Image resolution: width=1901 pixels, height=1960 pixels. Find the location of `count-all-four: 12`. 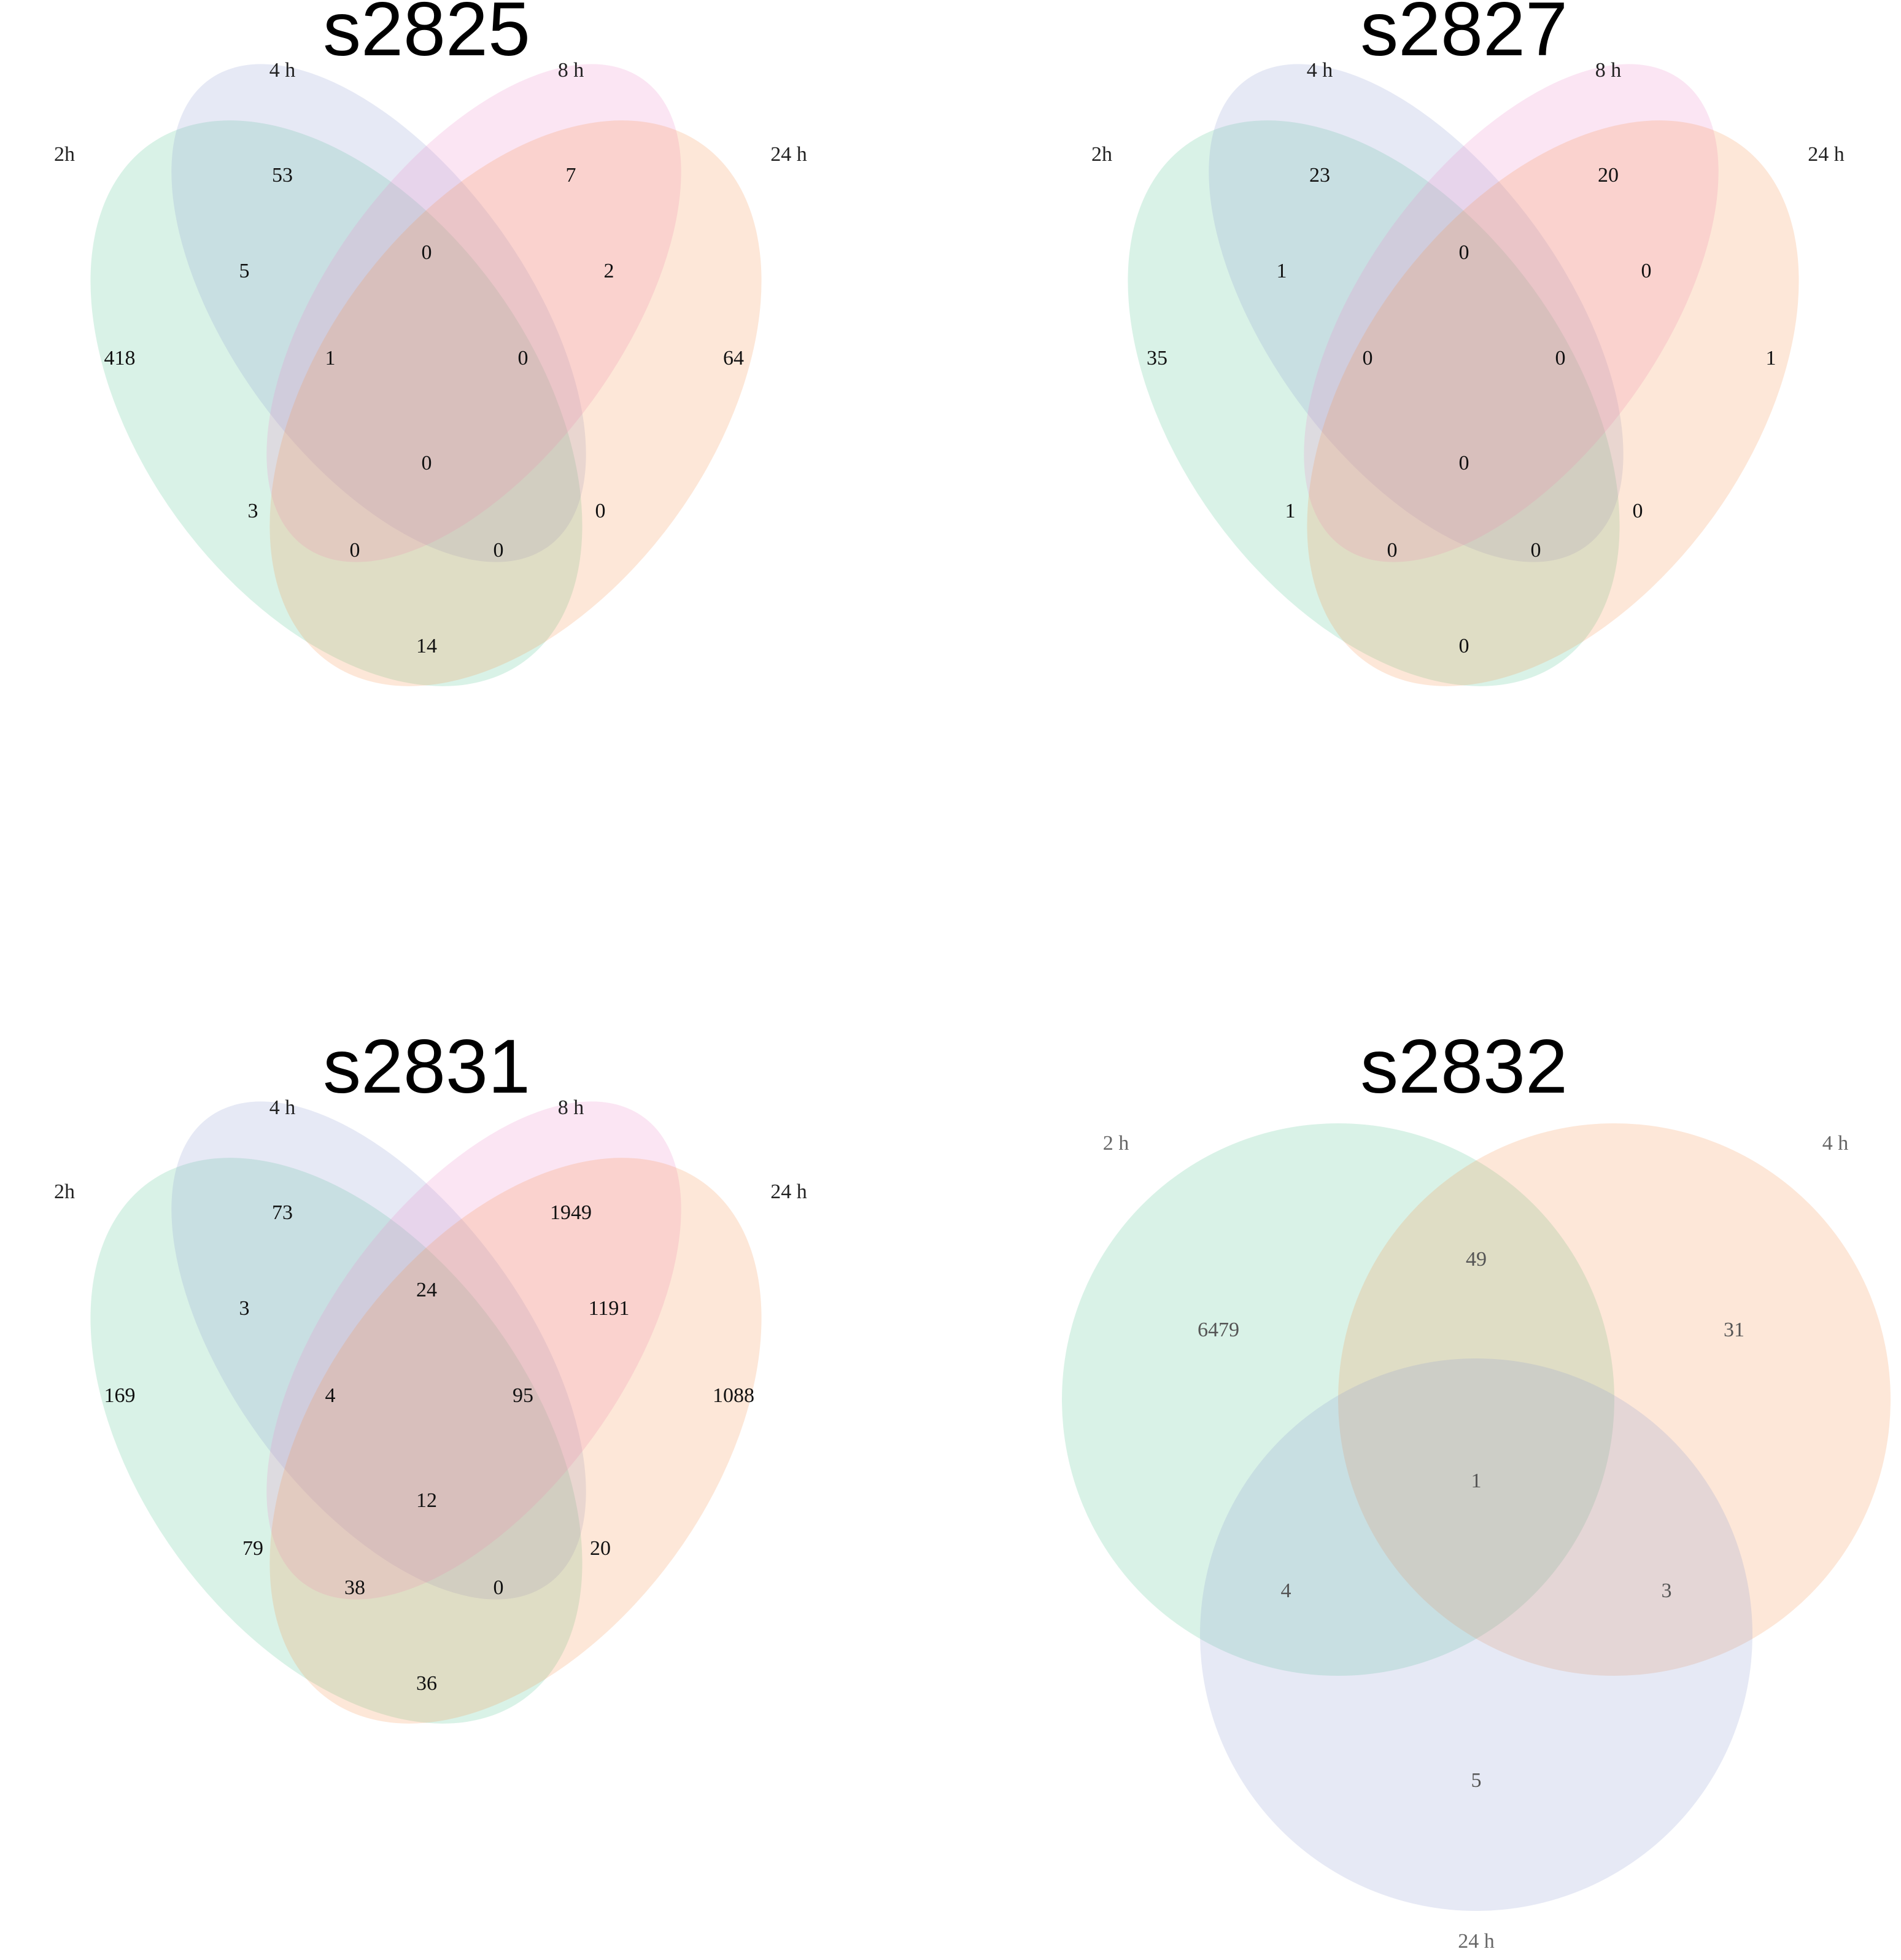

count-all-four: 12 is located at coordinates (426, 1501).